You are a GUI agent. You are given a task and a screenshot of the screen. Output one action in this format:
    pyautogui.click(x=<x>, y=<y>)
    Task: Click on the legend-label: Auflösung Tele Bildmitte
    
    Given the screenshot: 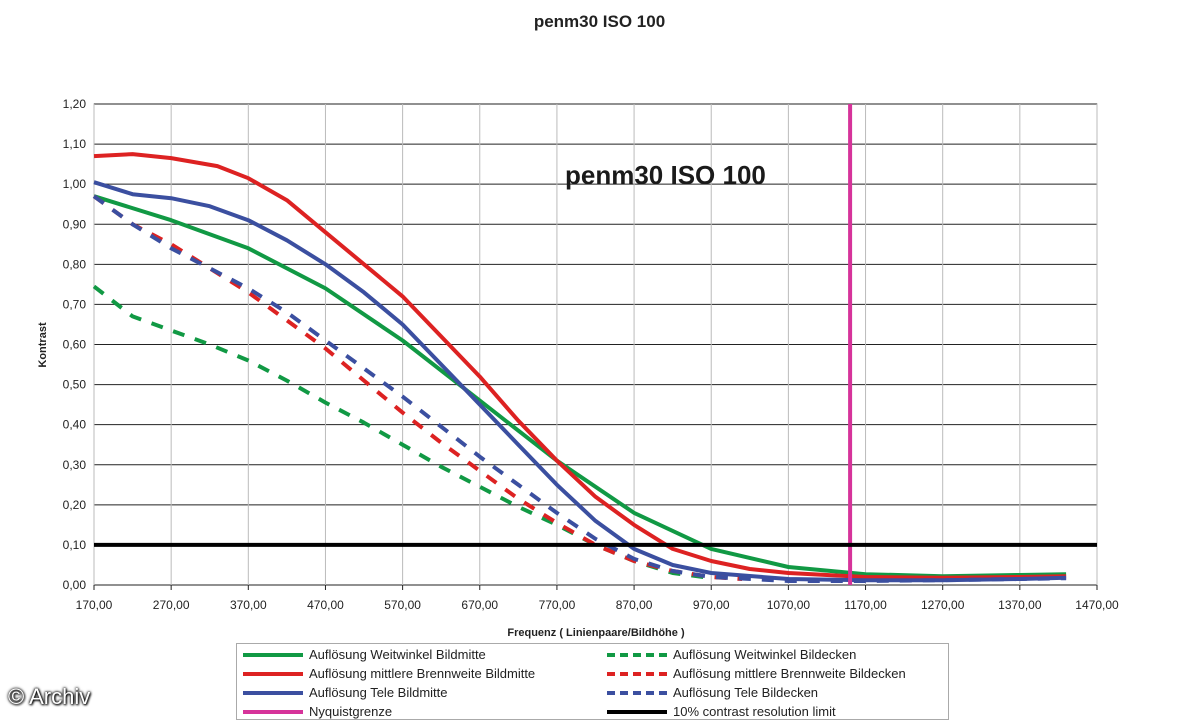 What is the action you would take?
    pyautogui.click(x=378, y=692)
    